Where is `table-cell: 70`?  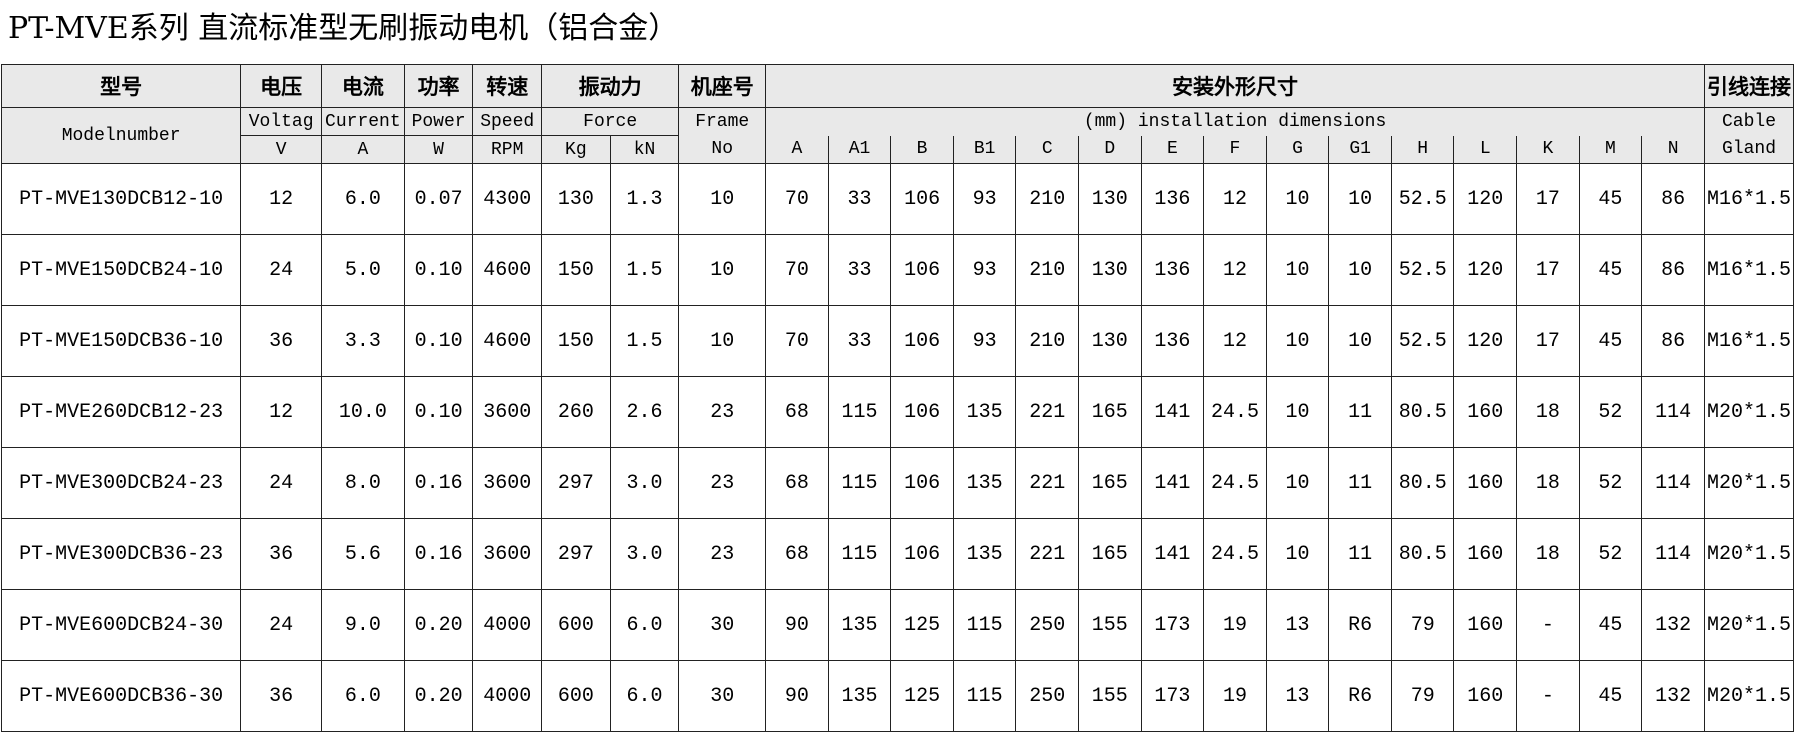 table-cell: 70 is located at coordinates (797, 270).